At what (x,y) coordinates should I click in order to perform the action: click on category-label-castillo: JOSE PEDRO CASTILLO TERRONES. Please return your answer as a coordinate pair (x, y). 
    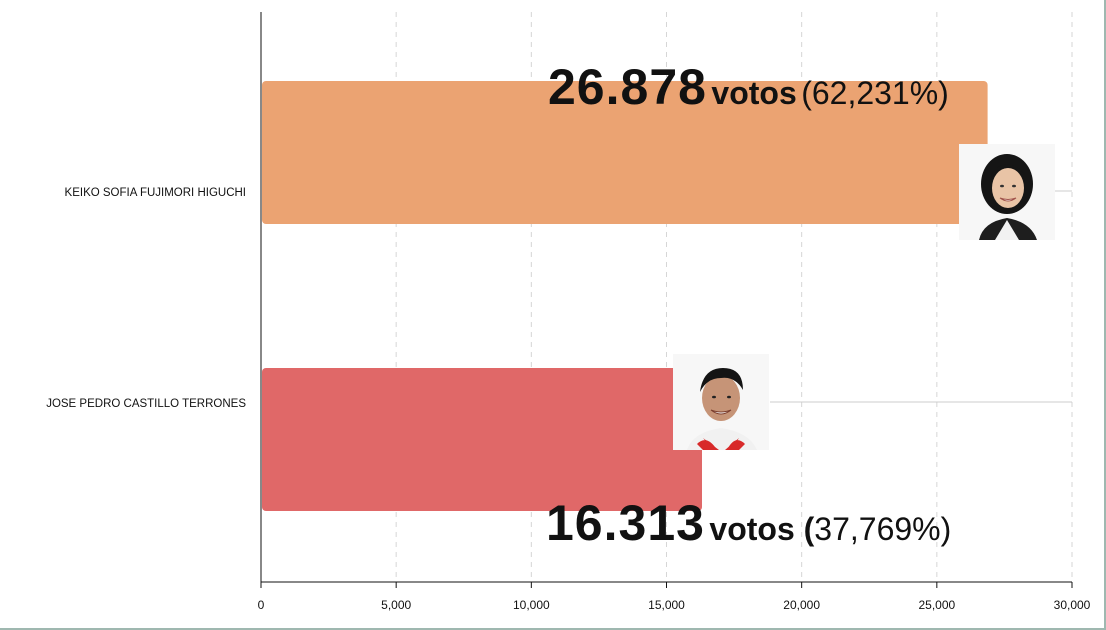
    Looking at the image, I should click on (146, 404).